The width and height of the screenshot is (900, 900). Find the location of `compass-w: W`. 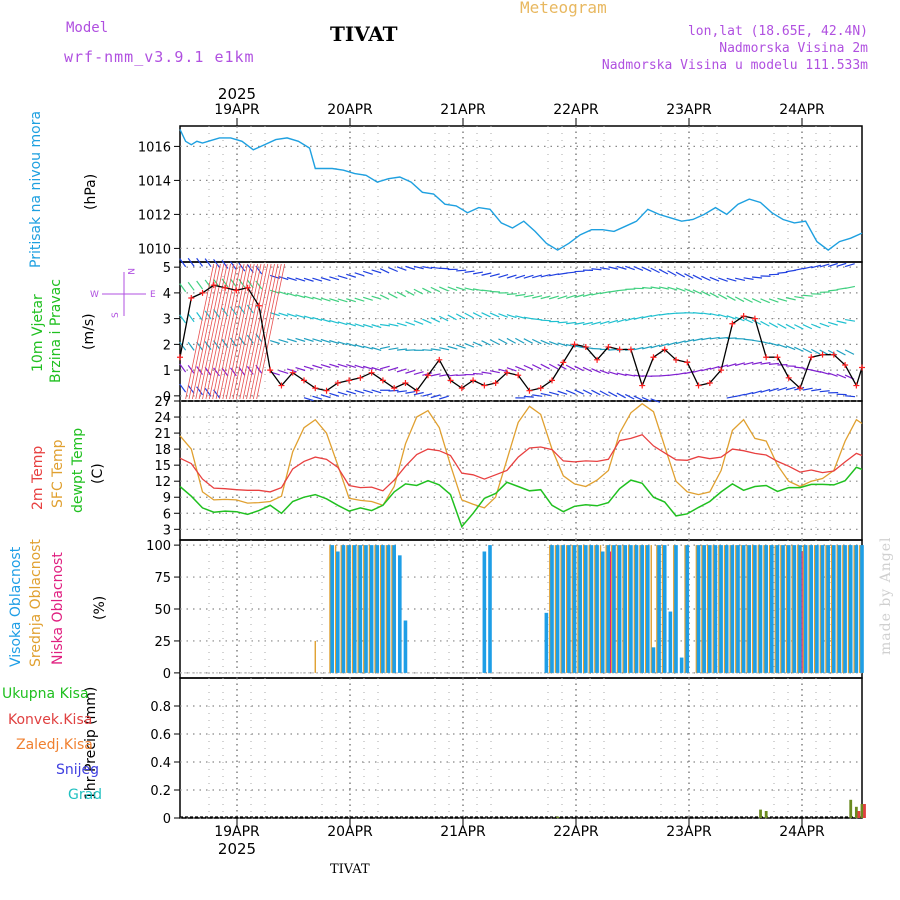

compass-w: W is located at coordinates (94, 295).